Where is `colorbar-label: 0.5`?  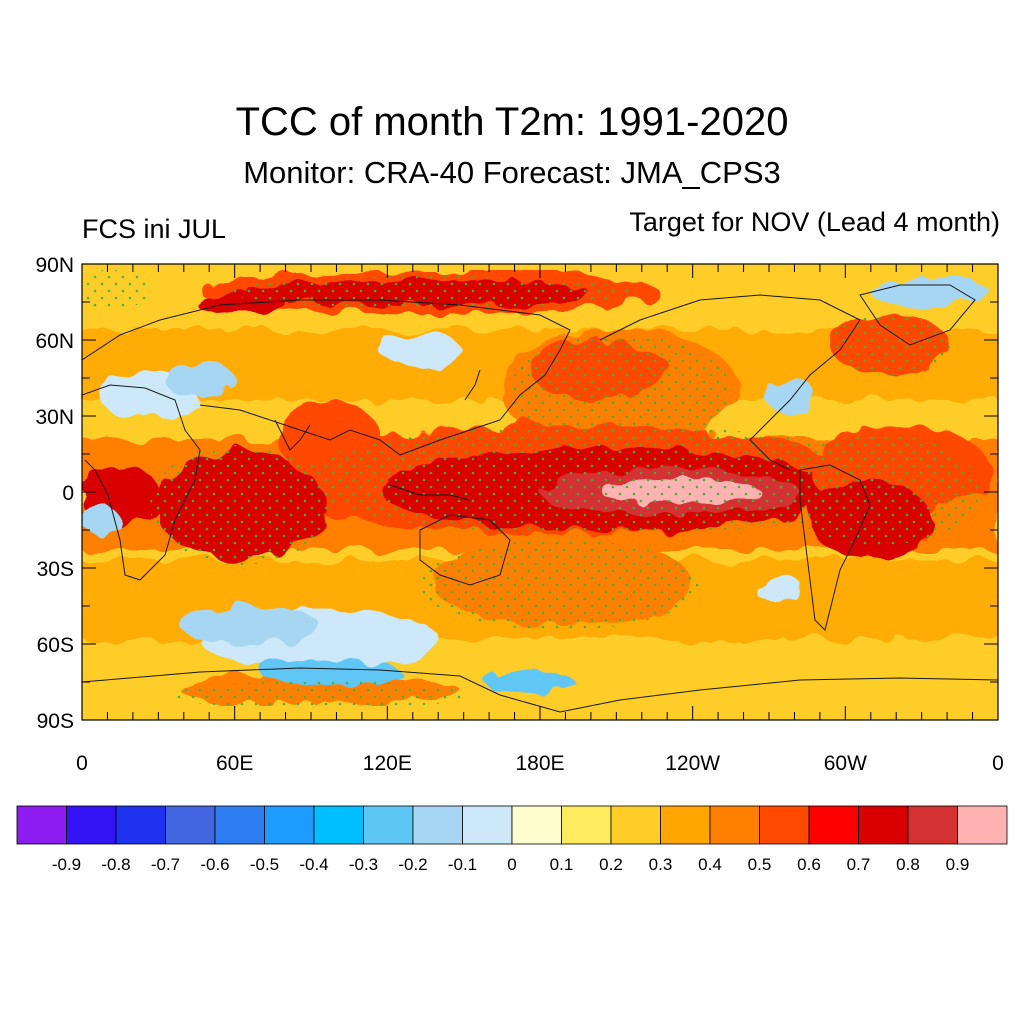 colorbar-label: 0.5 is located at coordinates (760, 864).